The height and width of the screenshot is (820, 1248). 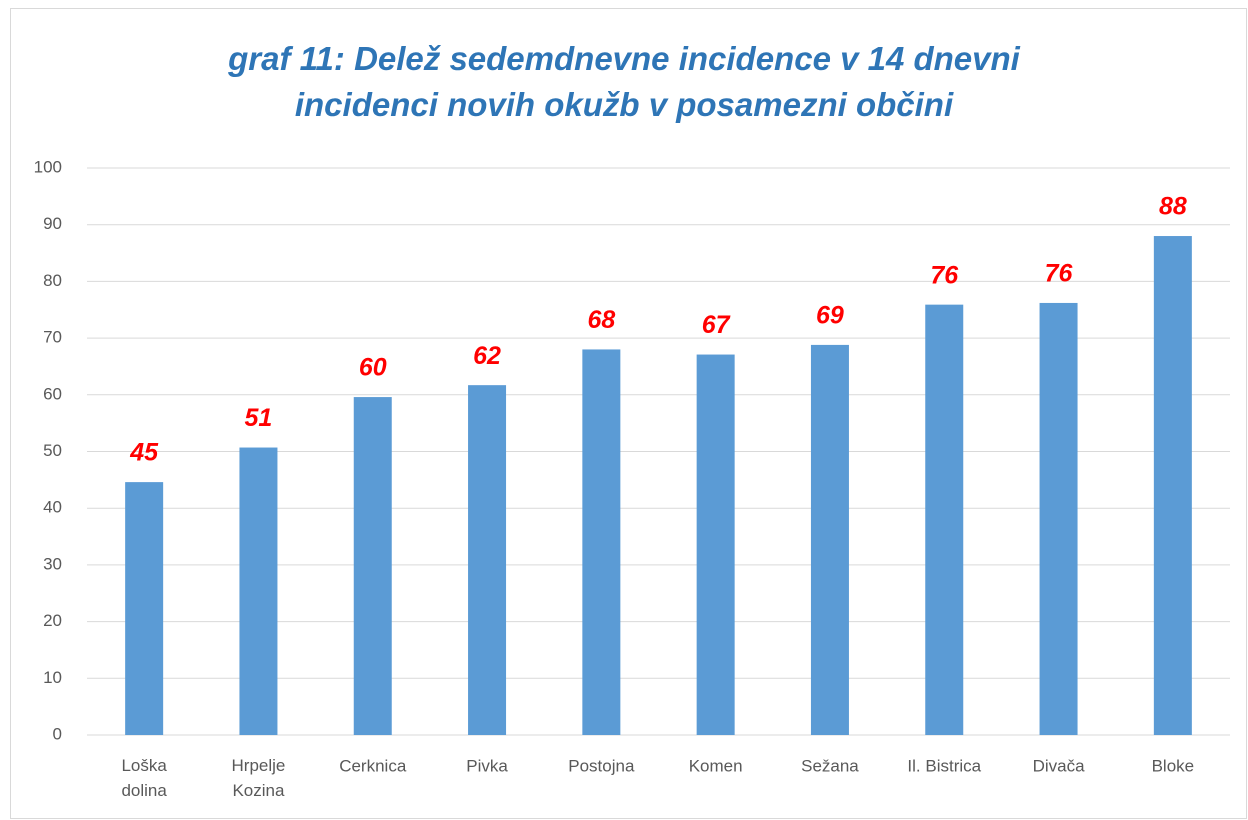 What do you see at coordinates (373, 765) in the screenshot?
I see `x-tick-label: Cerknica` at bounding box center [373, 765].